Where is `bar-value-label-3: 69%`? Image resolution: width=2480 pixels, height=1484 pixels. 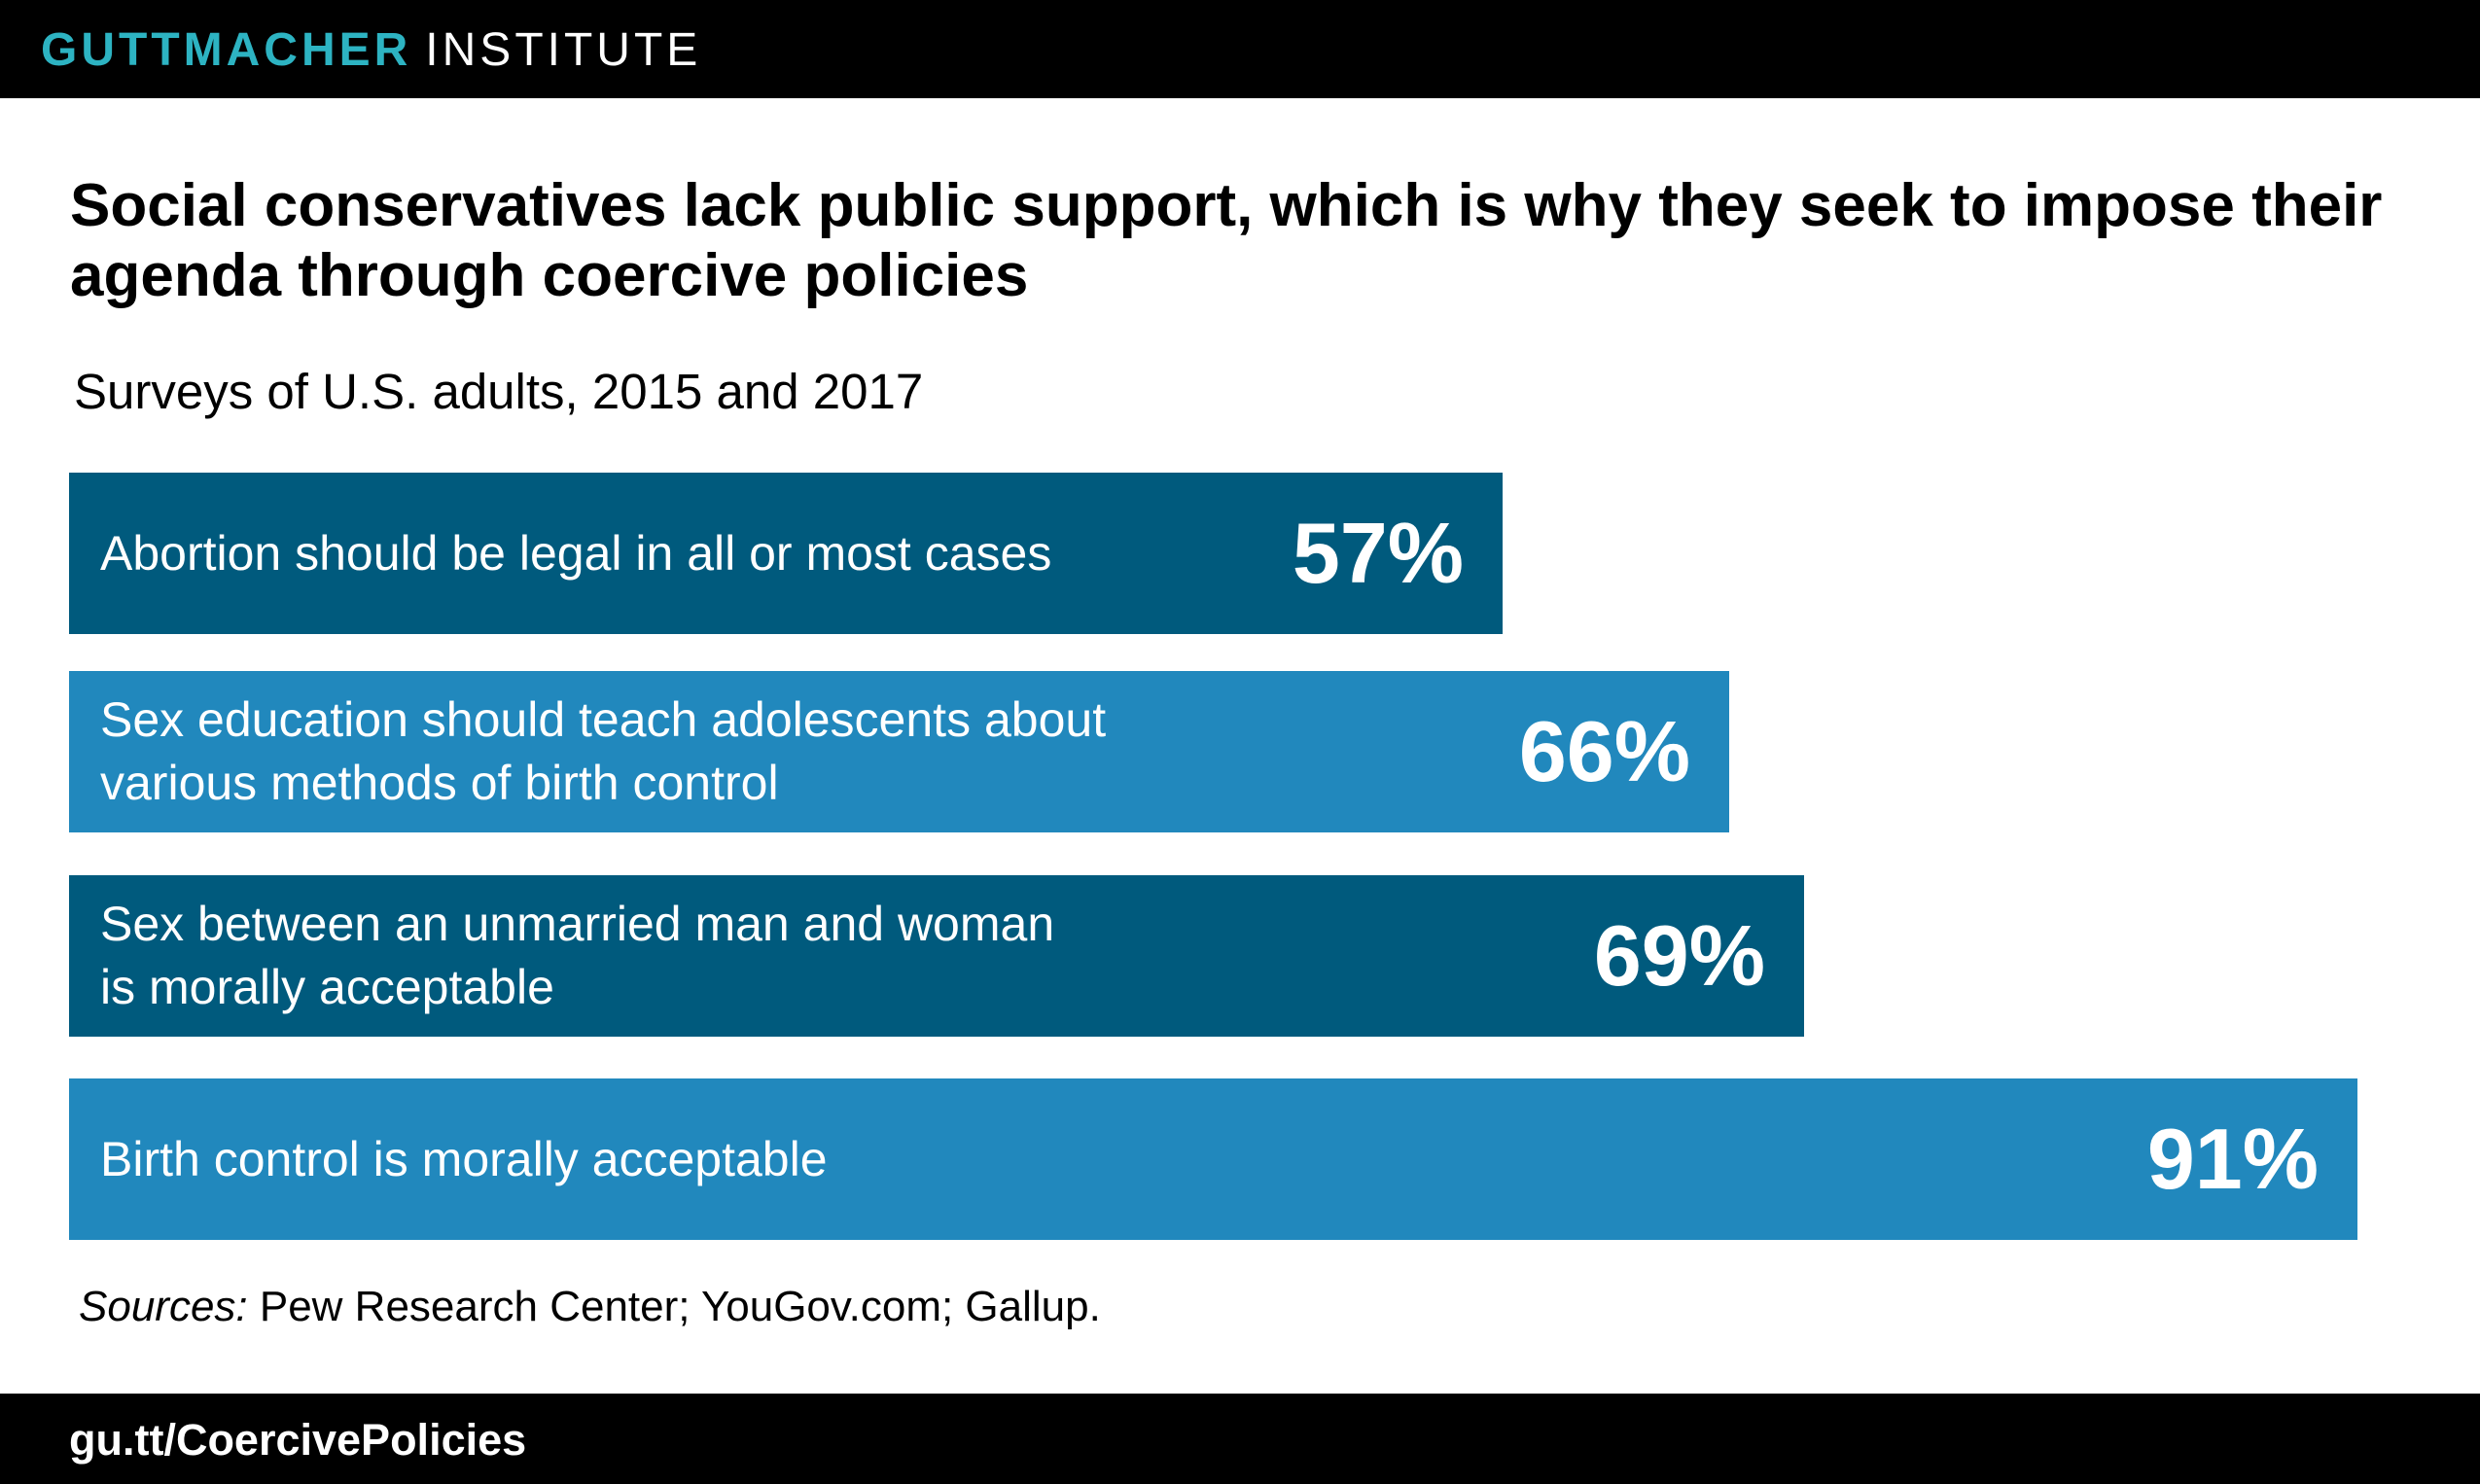 bar-value-label-3: 69% is located at coordinates (1679, 956).